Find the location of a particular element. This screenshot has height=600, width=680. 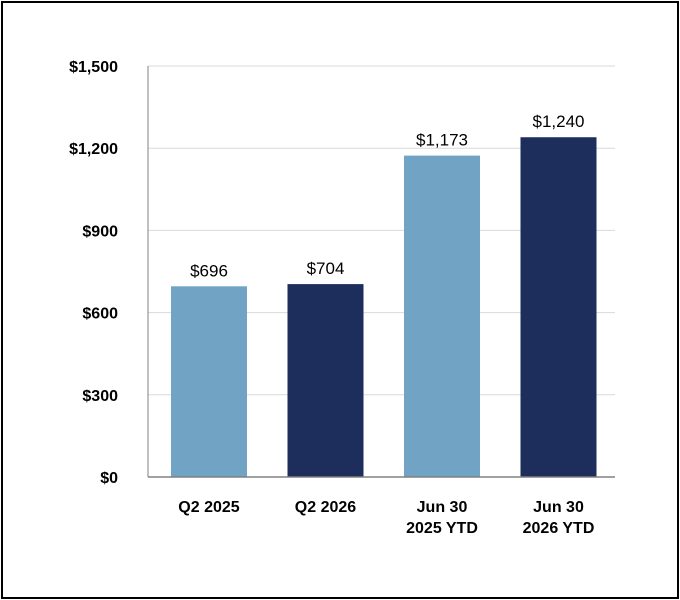

y-tick-label: $300 is located at coordinates (100, 396).